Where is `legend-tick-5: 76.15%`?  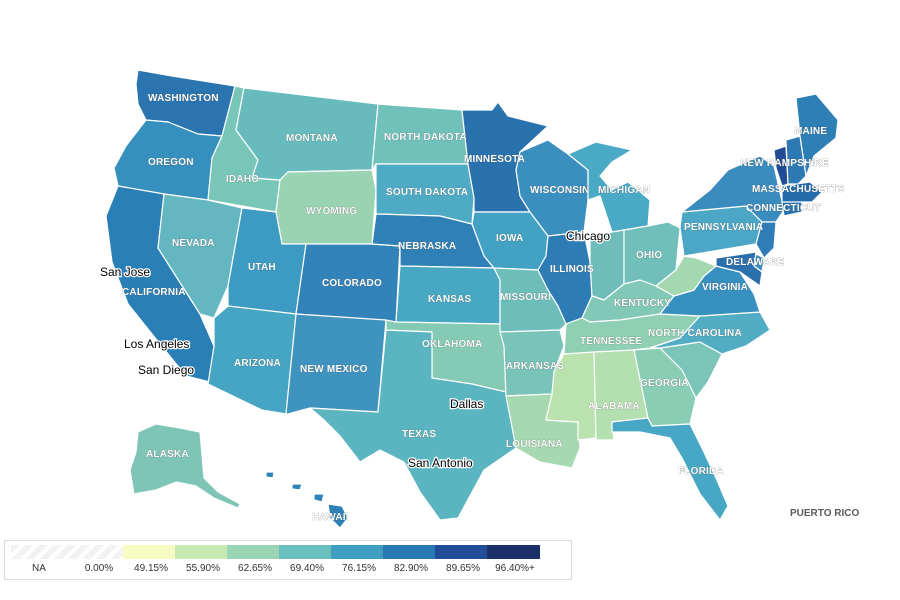
legend-tick-5: 76.15% is located at coordinates (359, 568).